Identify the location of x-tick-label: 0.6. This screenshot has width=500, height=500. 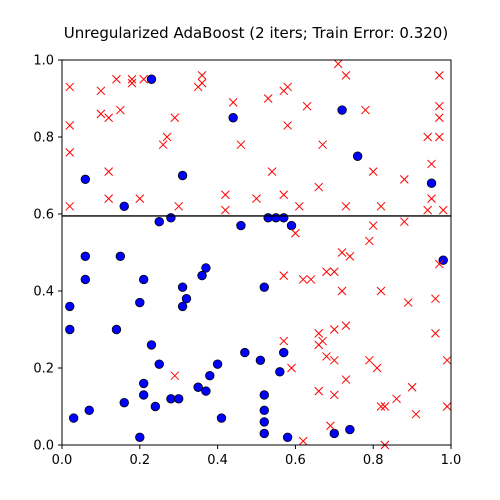
(295, 460).